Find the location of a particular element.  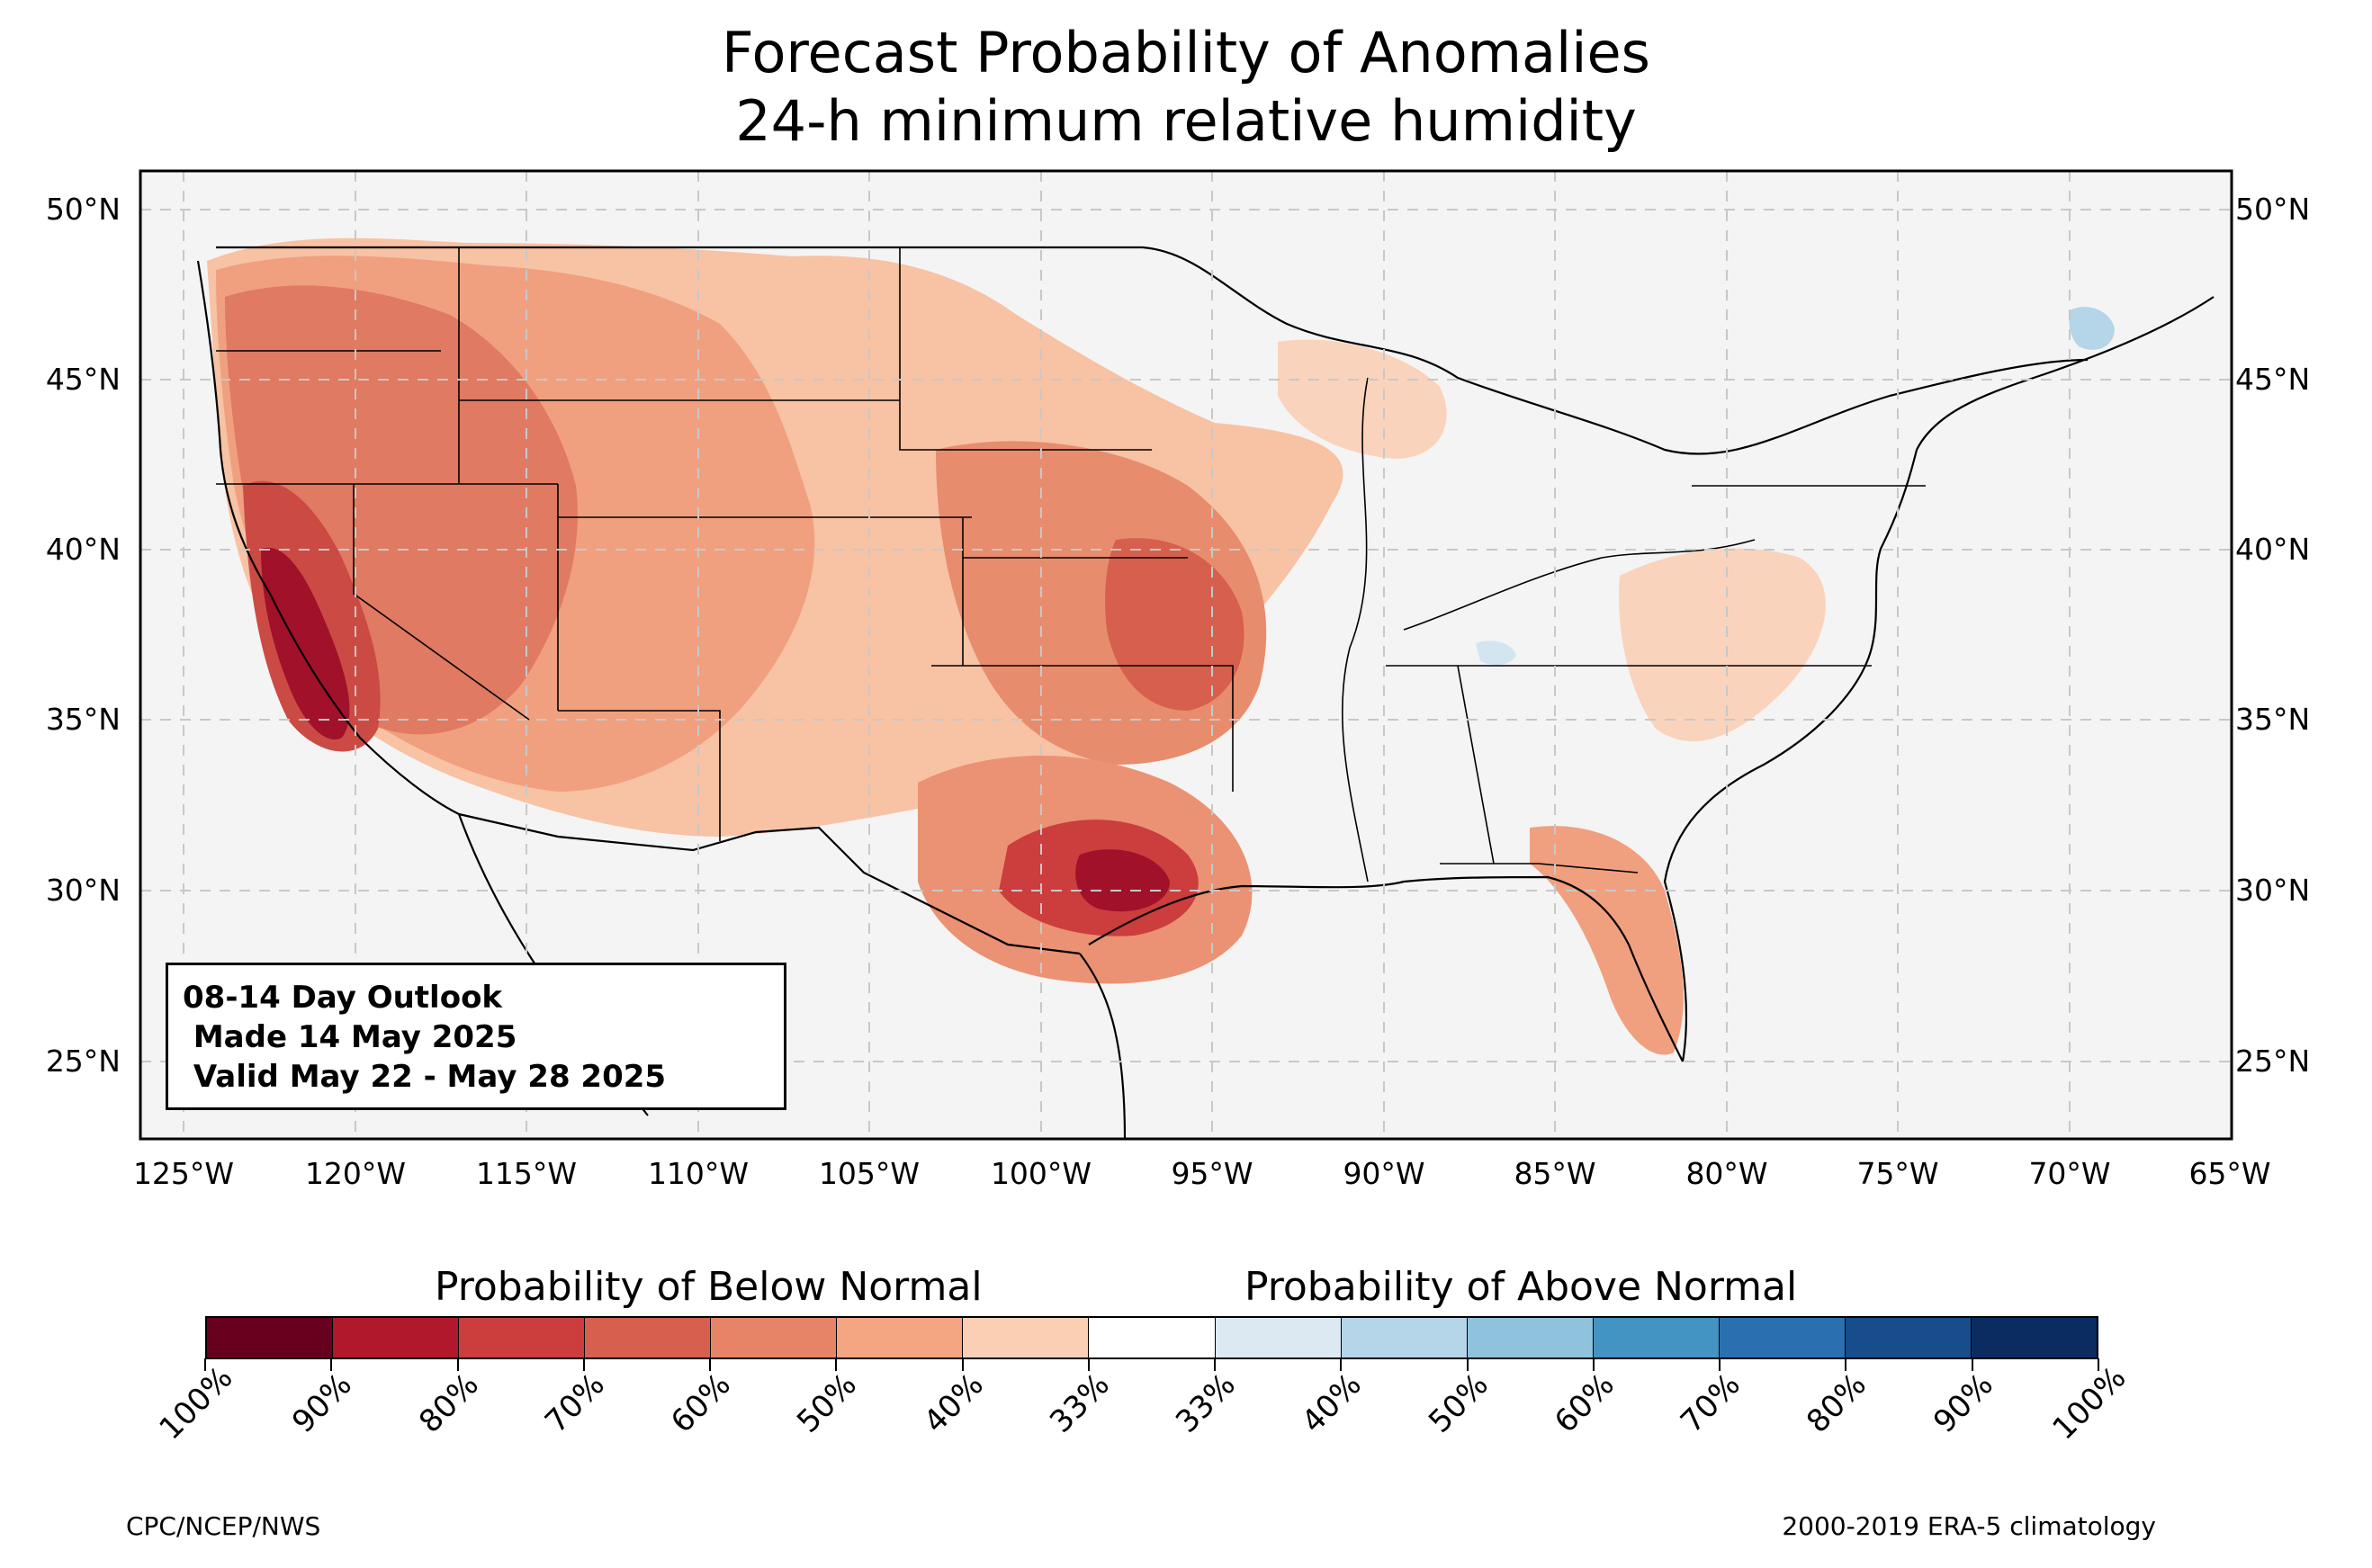

lon-label: 100°W is located at coordinates (1041, 1173).